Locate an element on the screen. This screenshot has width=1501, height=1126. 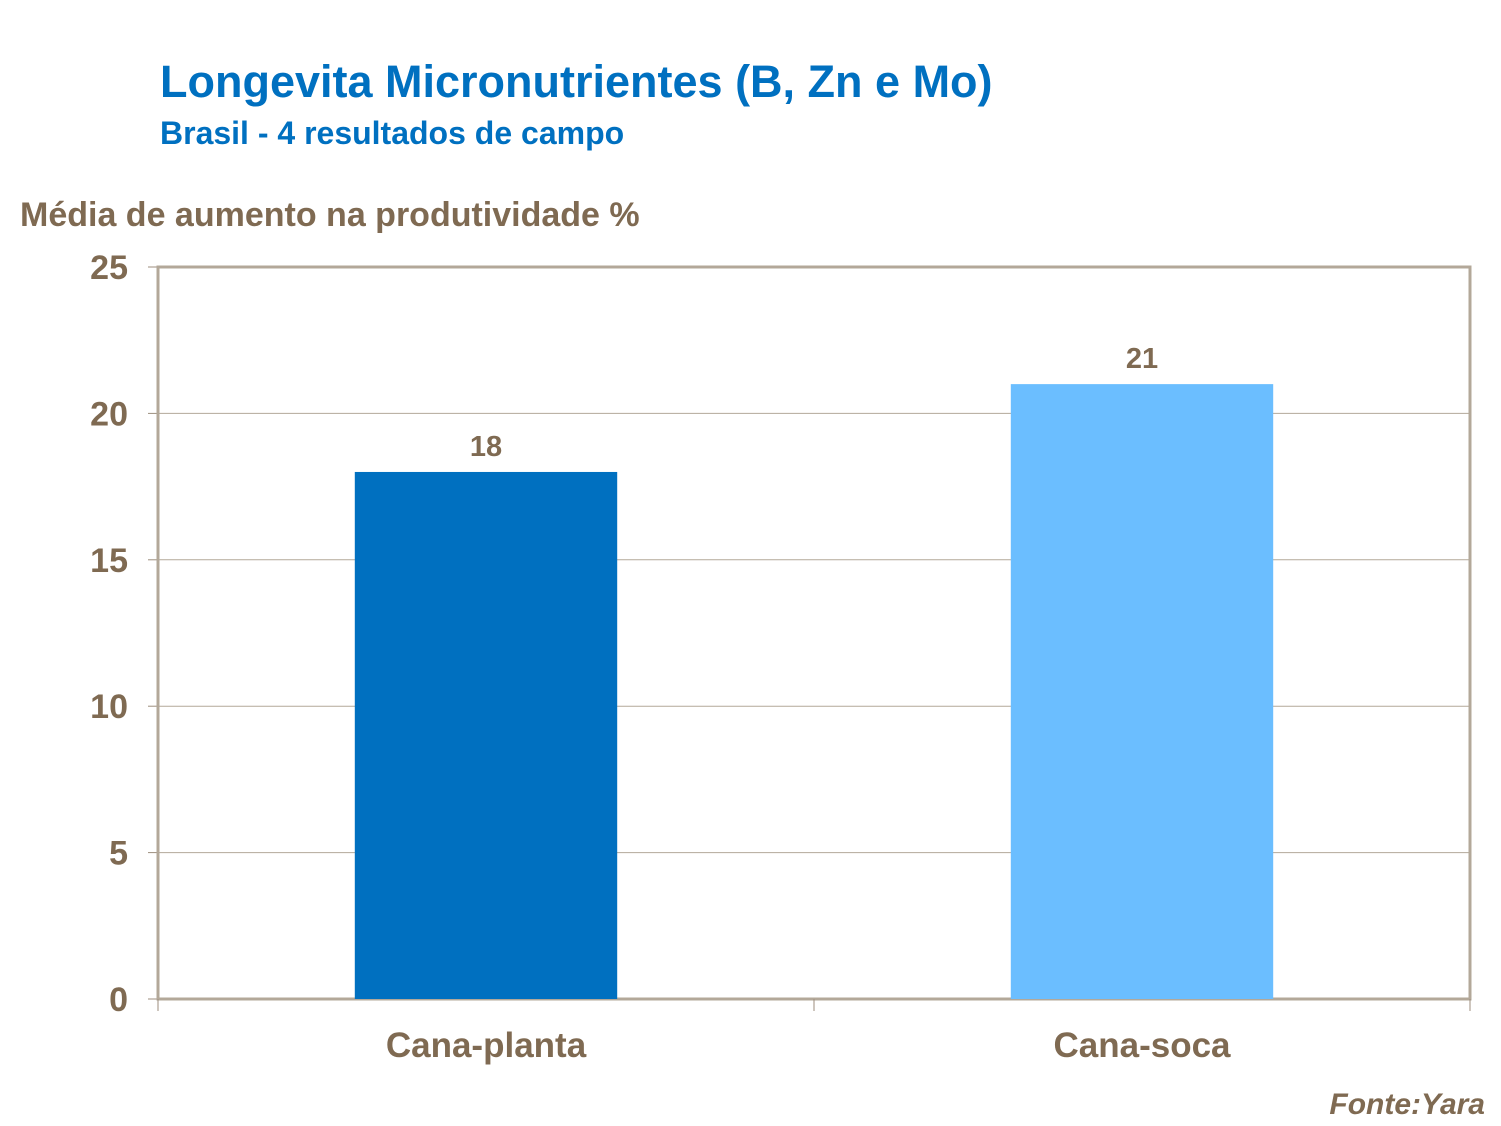
chart-title: Longevita Micronutrientes (B, Zn e Mo) is located at coordinates (576, 81).